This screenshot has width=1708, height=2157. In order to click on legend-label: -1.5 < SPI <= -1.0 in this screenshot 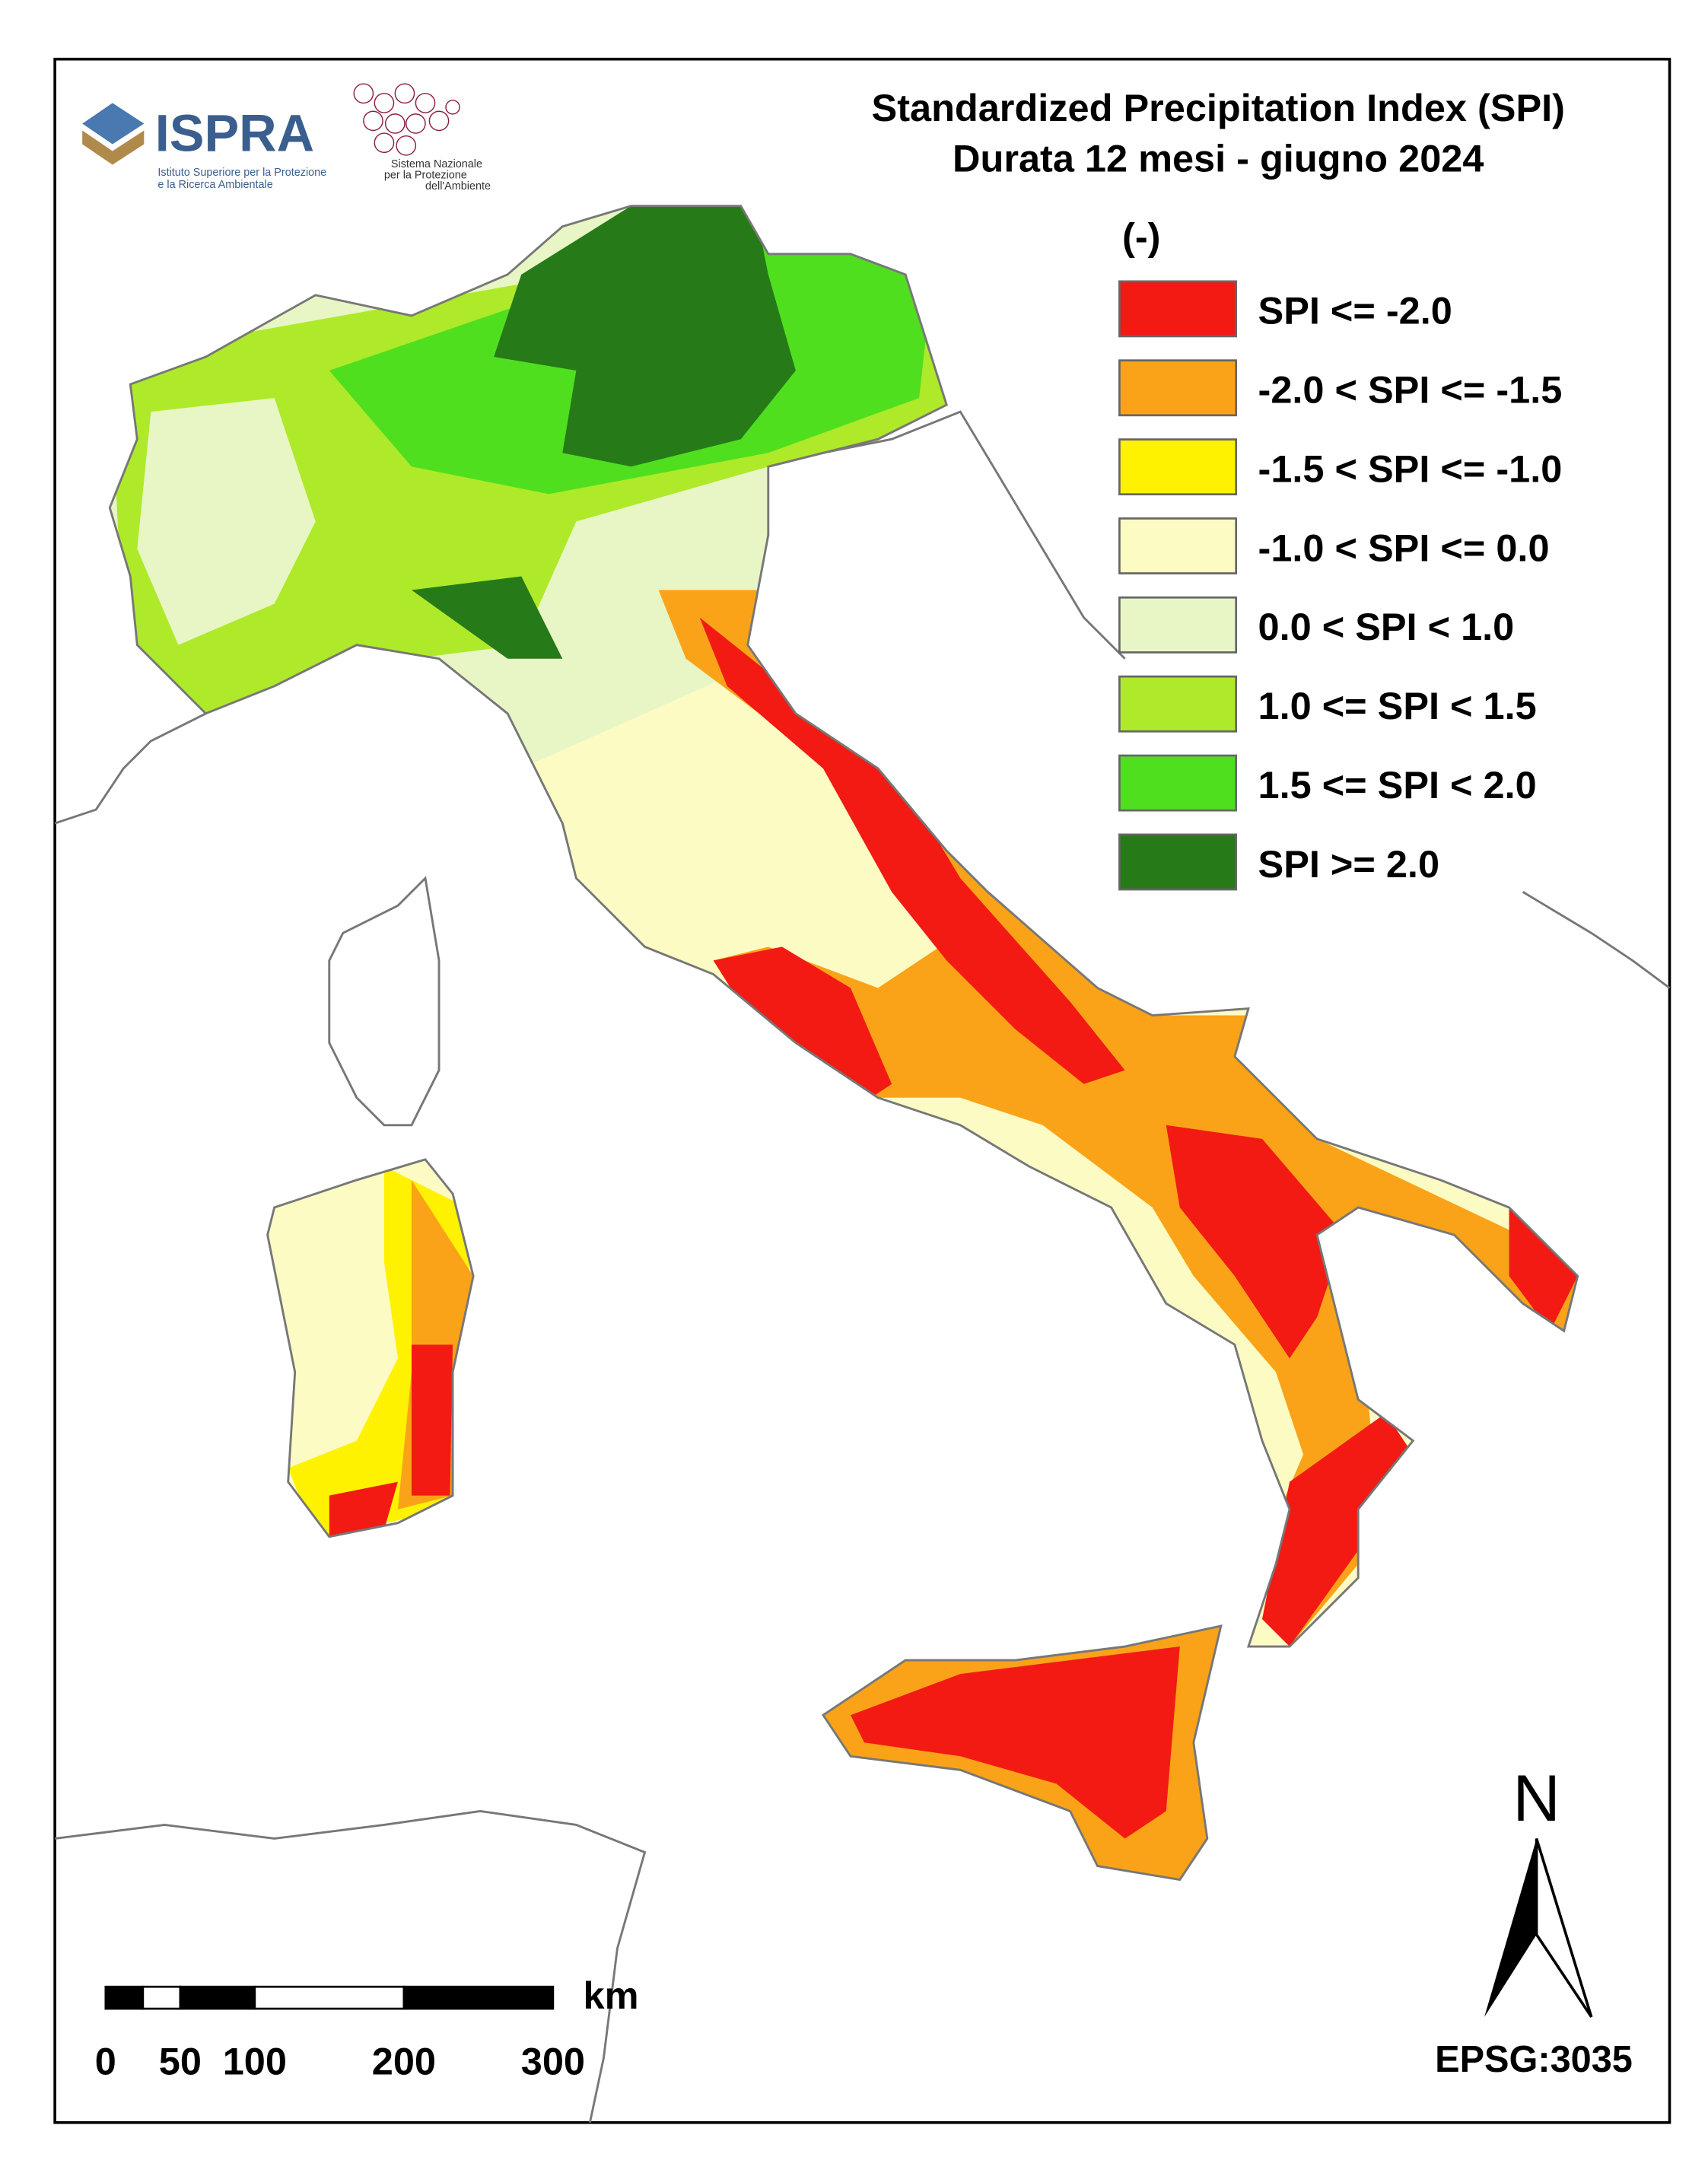, I will do `click(1410, 468)`.